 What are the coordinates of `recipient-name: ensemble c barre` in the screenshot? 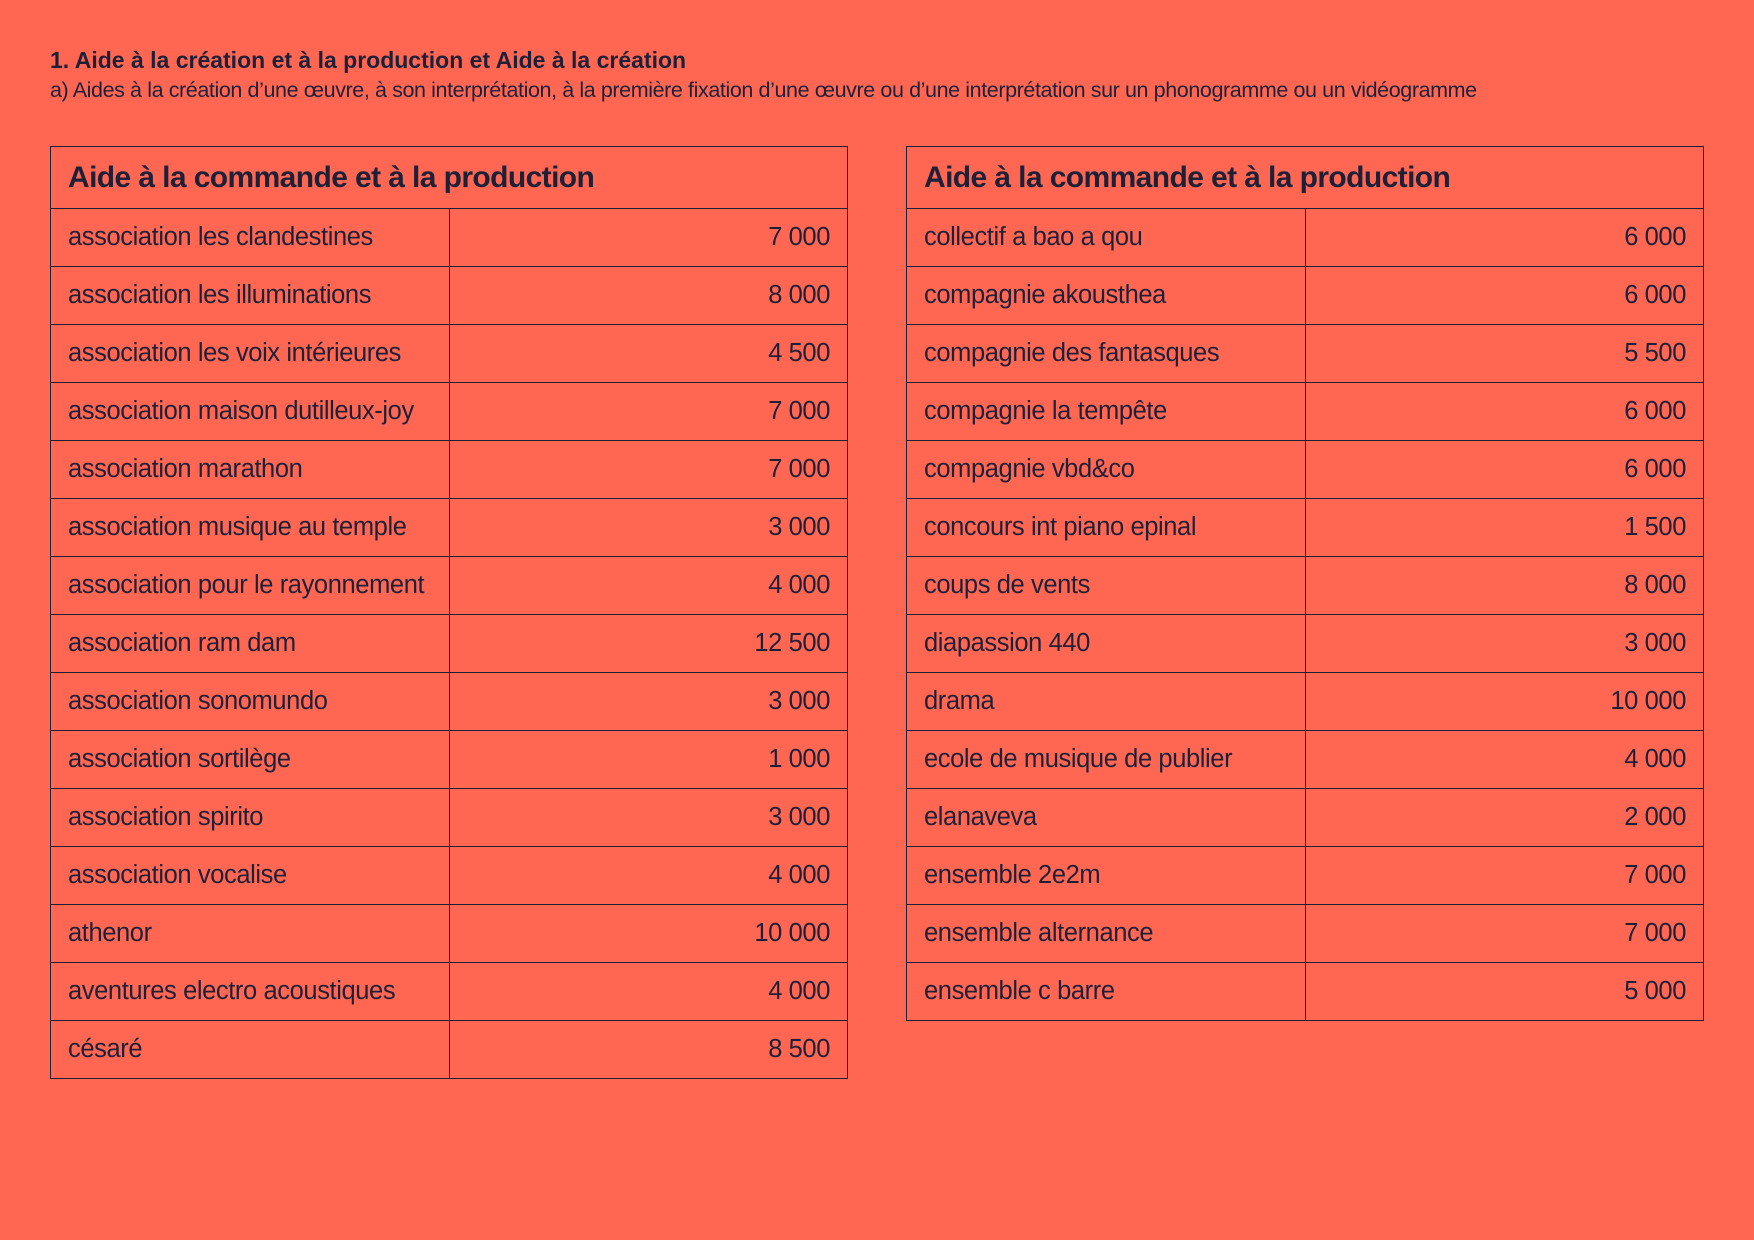 It's located at (1106, 991).